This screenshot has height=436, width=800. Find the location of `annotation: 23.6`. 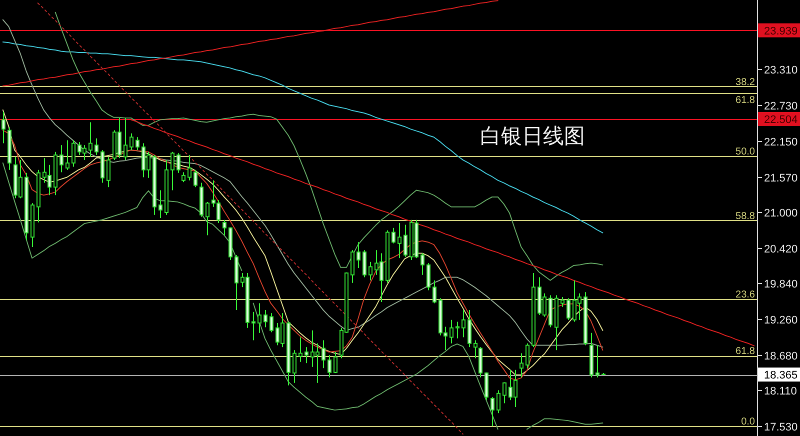

annotation: 23.6 is located at coordinates (746, 294).